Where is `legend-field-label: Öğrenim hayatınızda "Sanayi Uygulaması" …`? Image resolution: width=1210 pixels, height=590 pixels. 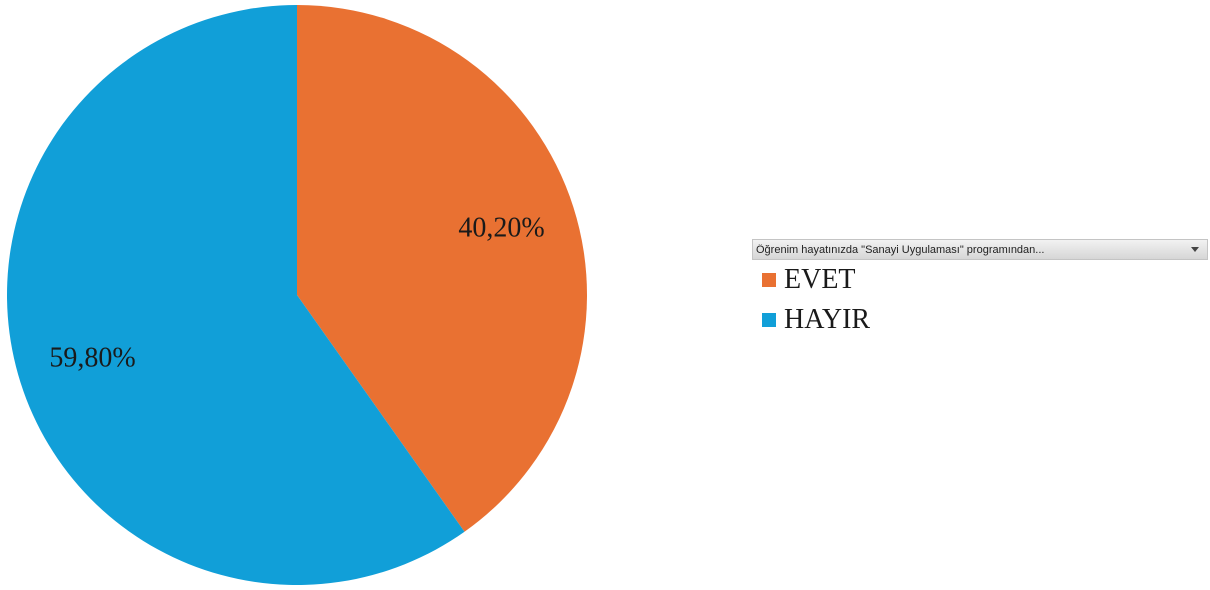
legend-field-label: Öğrenim hayatınızda "Sanayi Uygulaması" … is located at coordinates (900, 250).